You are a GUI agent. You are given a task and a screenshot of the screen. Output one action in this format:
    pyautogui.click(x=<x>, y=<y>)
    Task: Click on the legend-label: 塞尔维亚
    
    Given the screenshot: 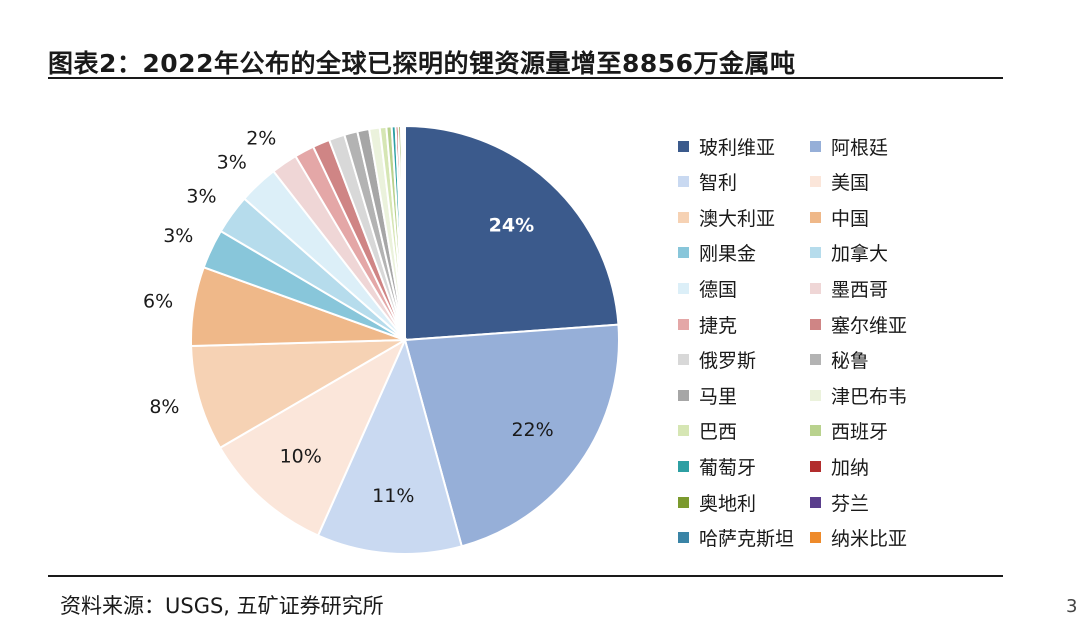 What is the action you would take?
    pyautogui.click(x=869, y=325)
    